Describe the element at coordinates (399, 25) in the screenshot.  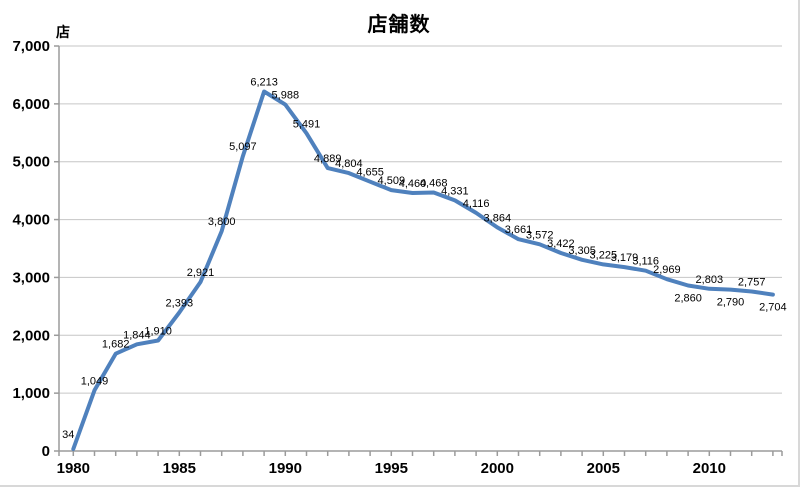
I see `chart-title: 店舗数` at that location.